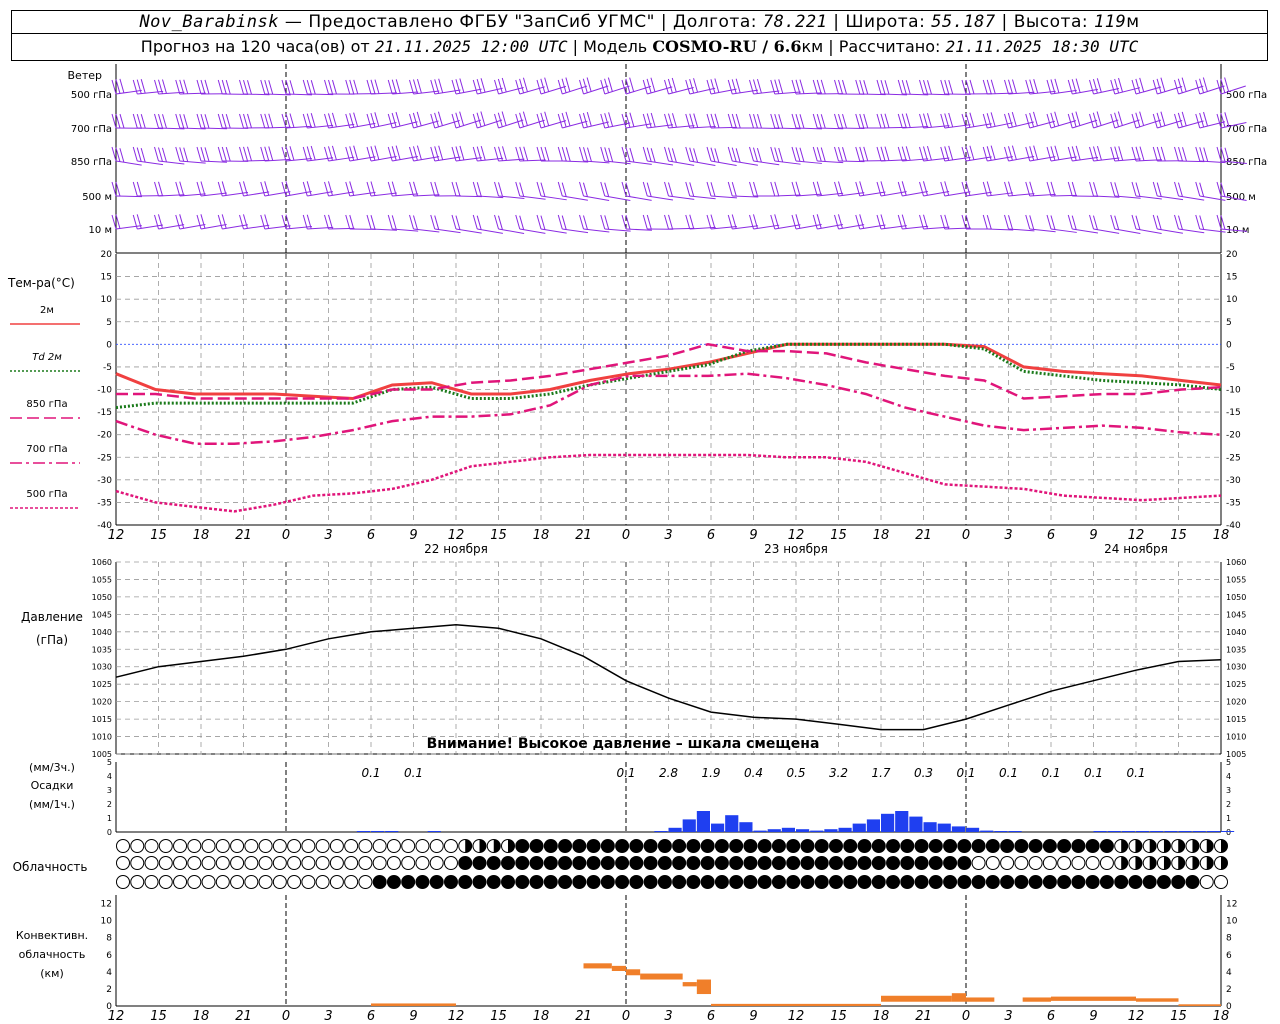 The height and width of the screenshot is (1024, 1280). I want to click on precip-bar, so click(845, 829).